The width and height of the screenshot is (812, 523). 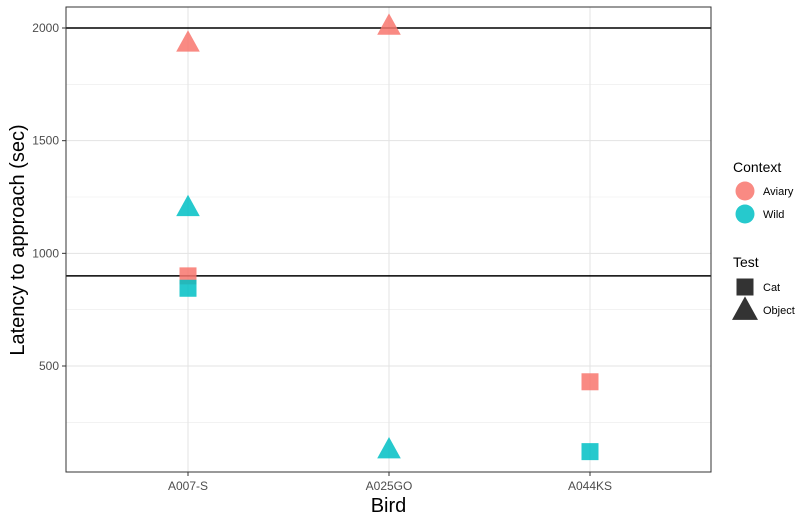 I want to click on legend-key-object, so click(x=745, y=308).